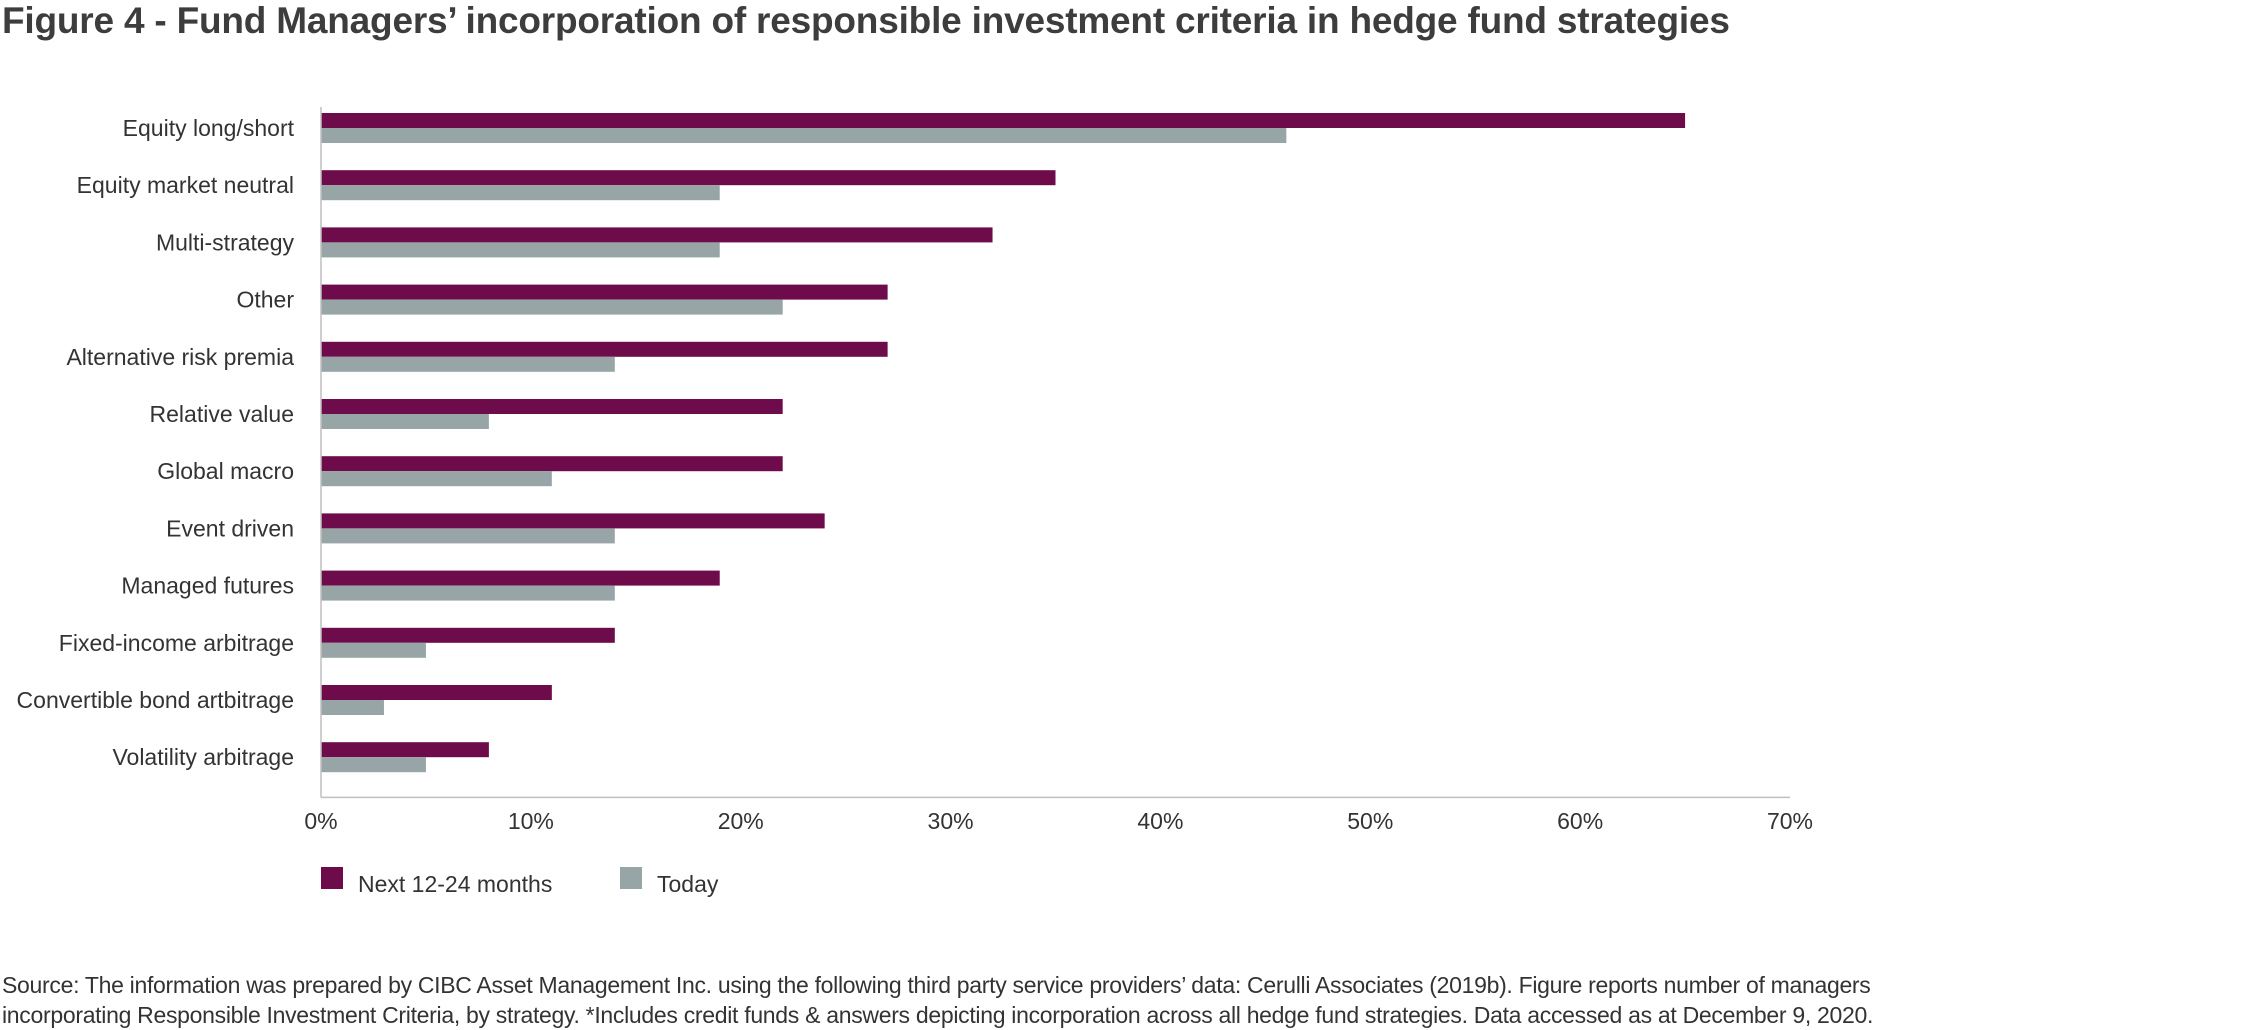 This screenshot has height=1030, width=2266. Describe the element at coordinates (225, 242) in the screenshot. I see `category-label: Multi-strategy` at that location.